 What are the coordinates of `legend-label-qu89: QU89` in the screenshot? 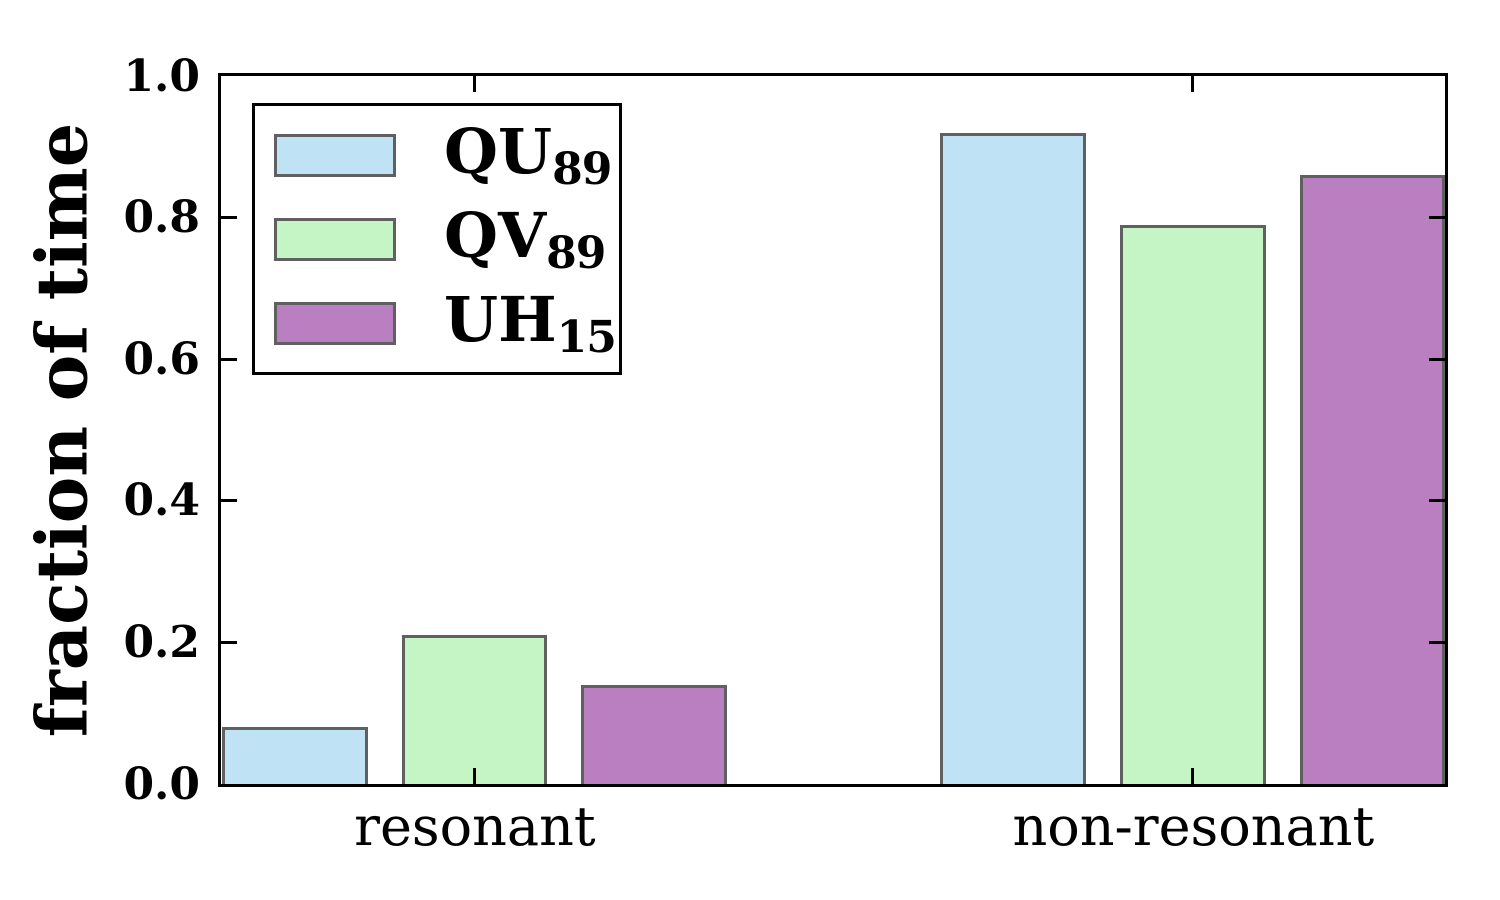 It's located at (528, 157).